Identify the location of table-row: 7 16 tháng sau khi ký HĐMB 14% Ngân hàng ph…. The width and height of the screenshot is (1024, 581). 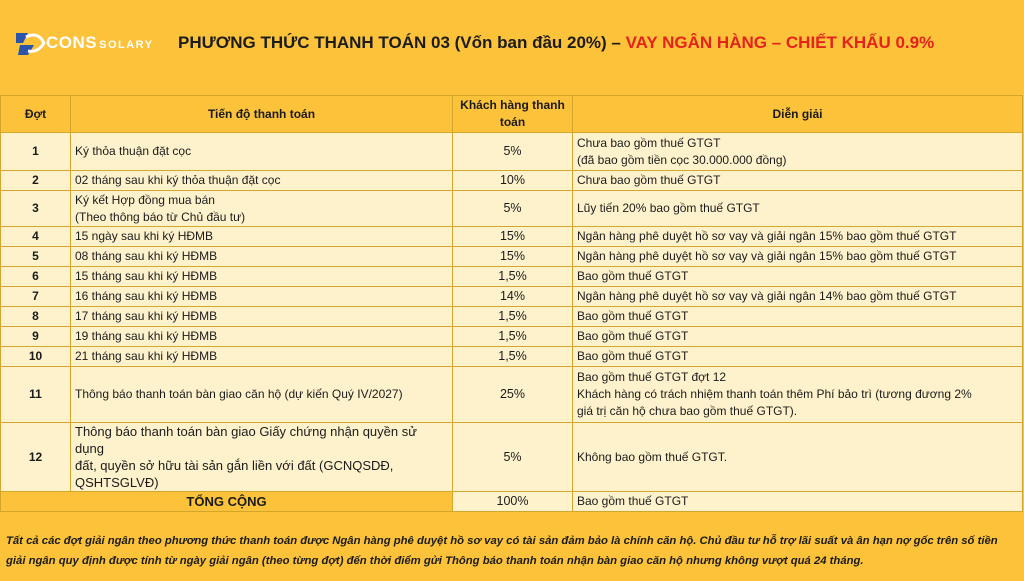
(511, 296).